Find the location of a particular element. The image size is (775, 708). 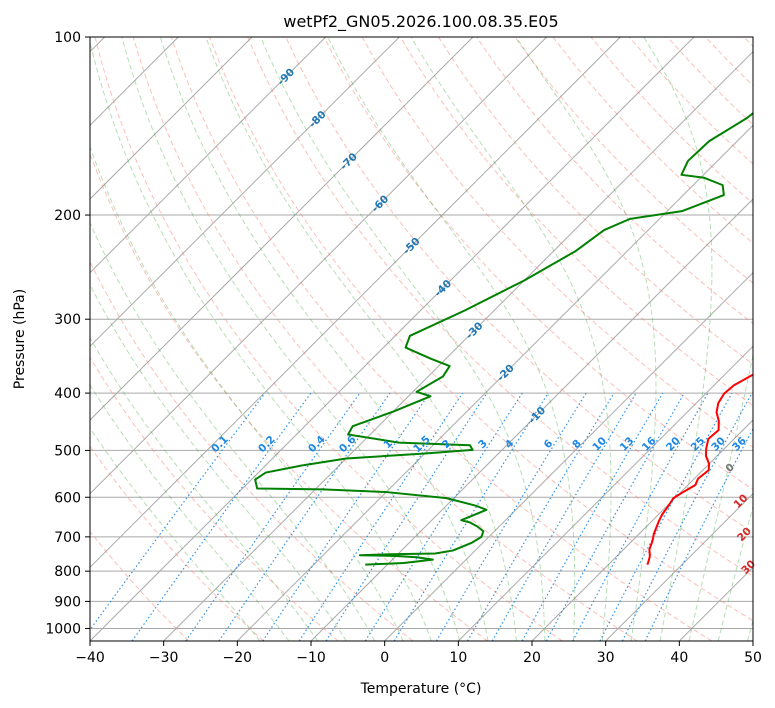

x-axis-ticks: −40 −30 −20 −10 0 10 20 30 40 50 is located at coordinates (418, 653).